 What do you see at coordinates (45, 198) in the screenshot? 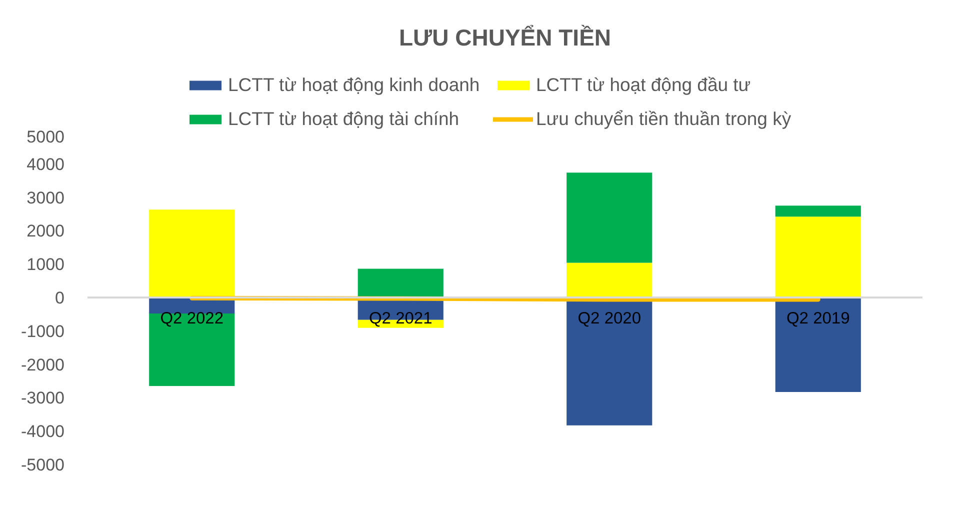
I see `y-tick-label: 3000` at bounding box center [45, 198].